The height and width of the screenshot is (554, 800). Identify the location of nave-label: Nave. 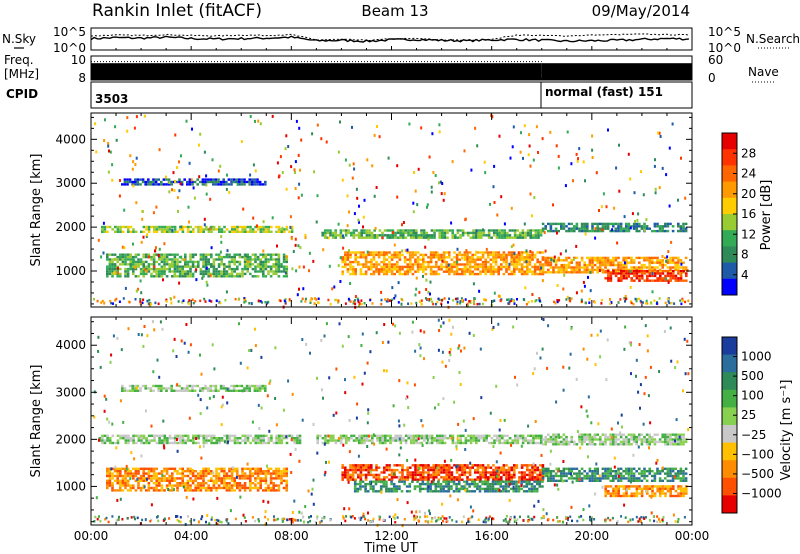
(763, 72).